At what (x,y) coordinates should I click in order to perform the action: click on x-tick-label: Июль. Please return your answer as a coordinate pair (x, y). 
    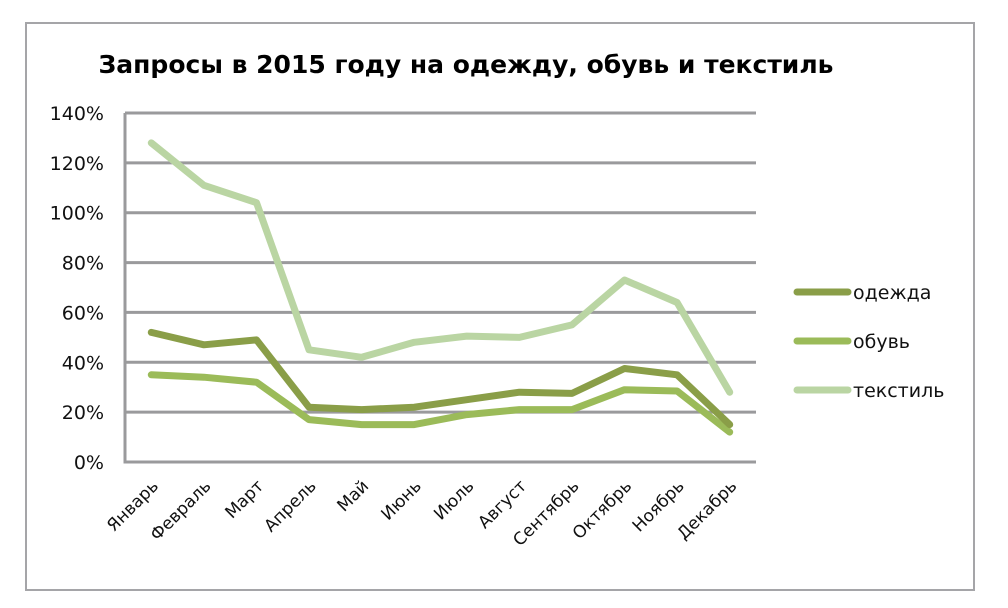
    Looking at the image, I should click on (454, 500).